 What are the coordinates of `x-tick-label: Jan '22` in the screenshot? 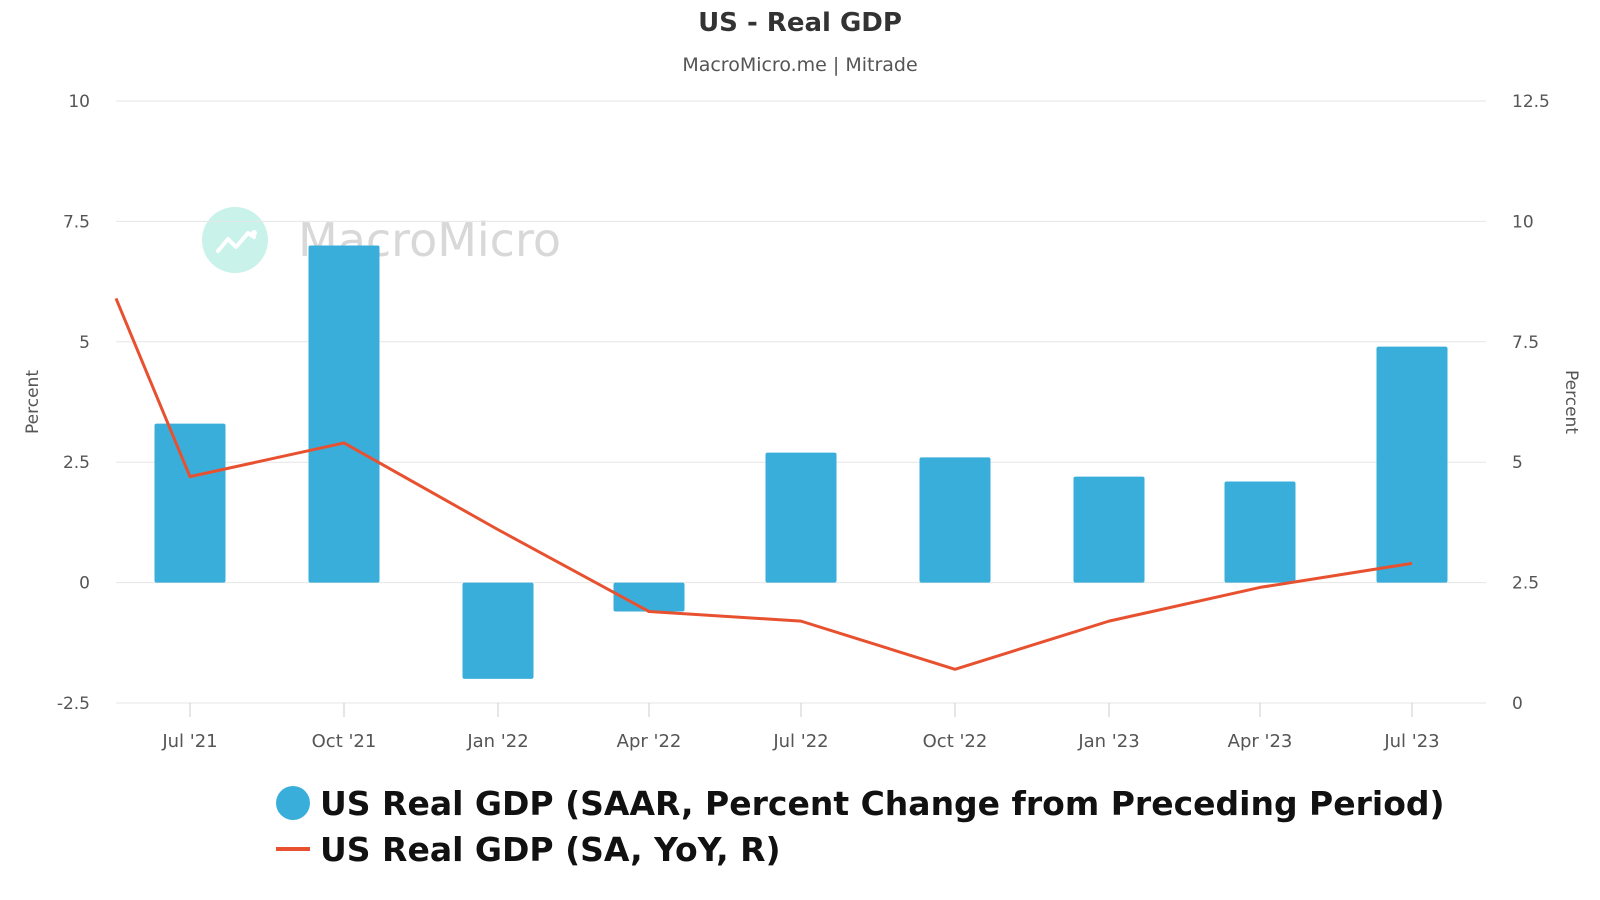 It's located at (497, 741).